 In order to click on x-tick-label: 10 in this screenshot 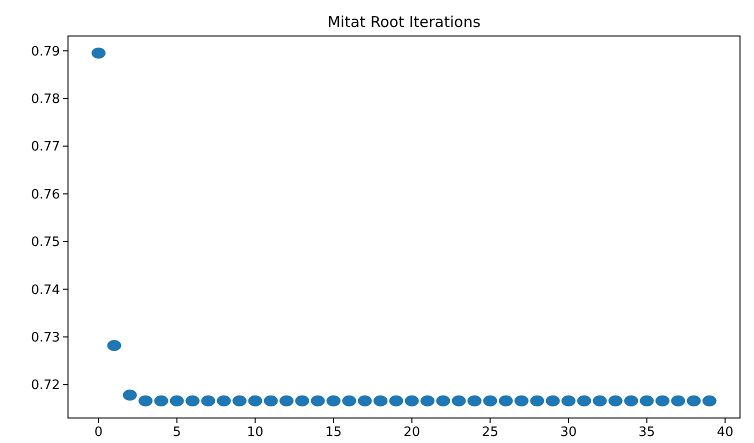, I will do `click(255, 432)`.